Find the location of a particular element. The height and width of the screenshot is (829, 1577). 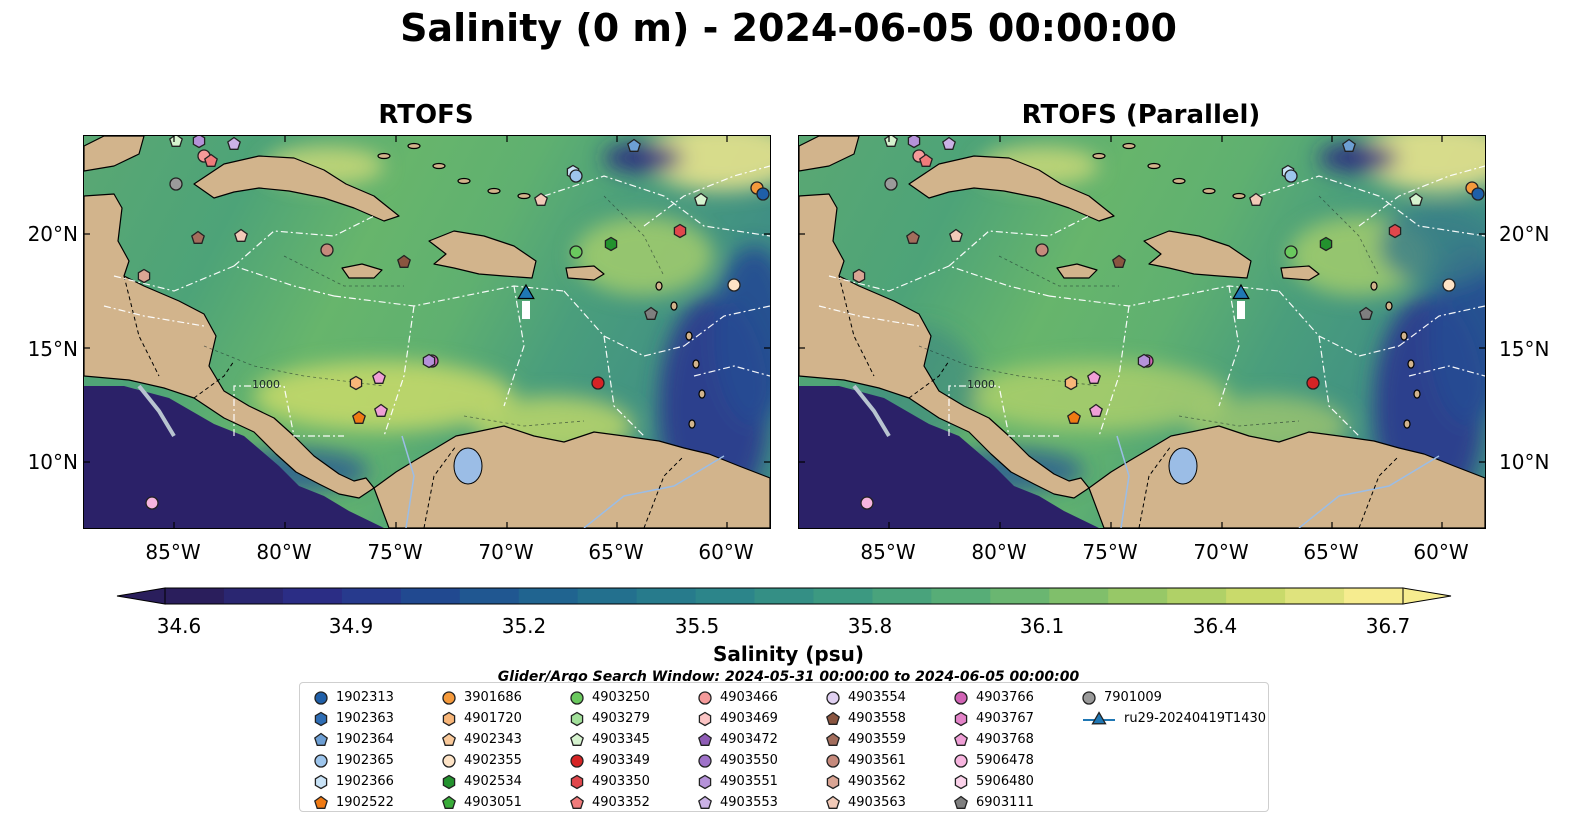

legend-item: 4903466 is located at coordinates (738, 697).